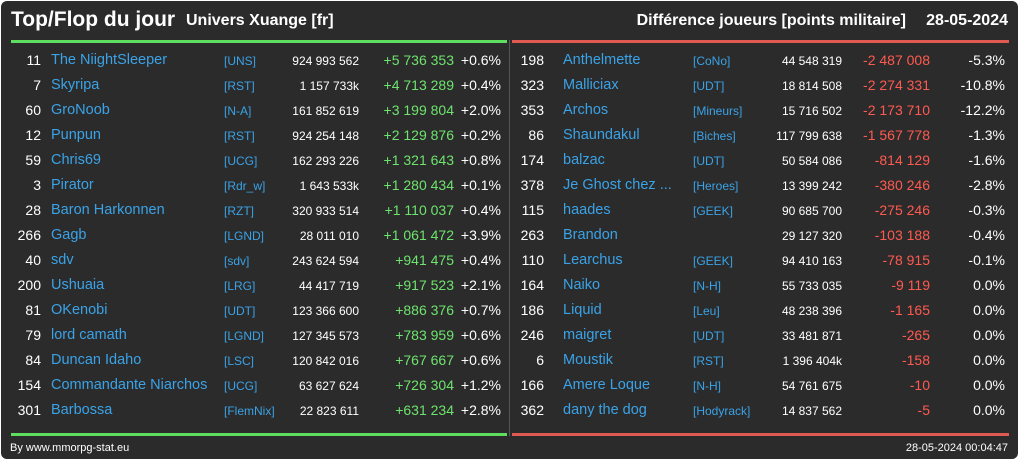  I want to click on player-points: 1 643 533k, so click(329, 186).